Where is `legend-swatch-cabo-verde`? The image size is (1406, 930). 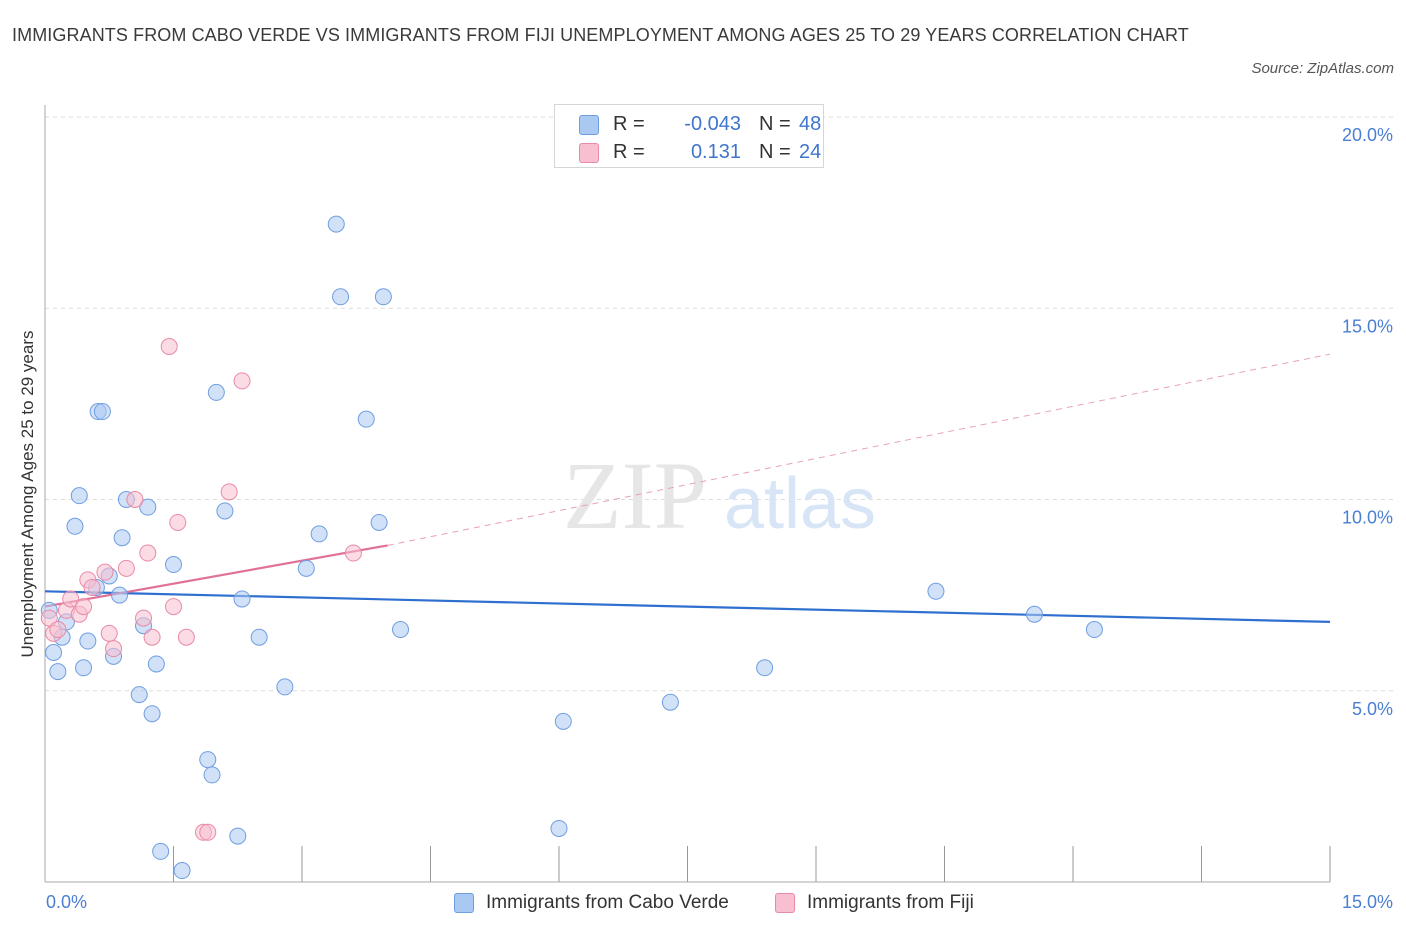
legend-swatch-cabo-verde is located at coordinates (589, 125).